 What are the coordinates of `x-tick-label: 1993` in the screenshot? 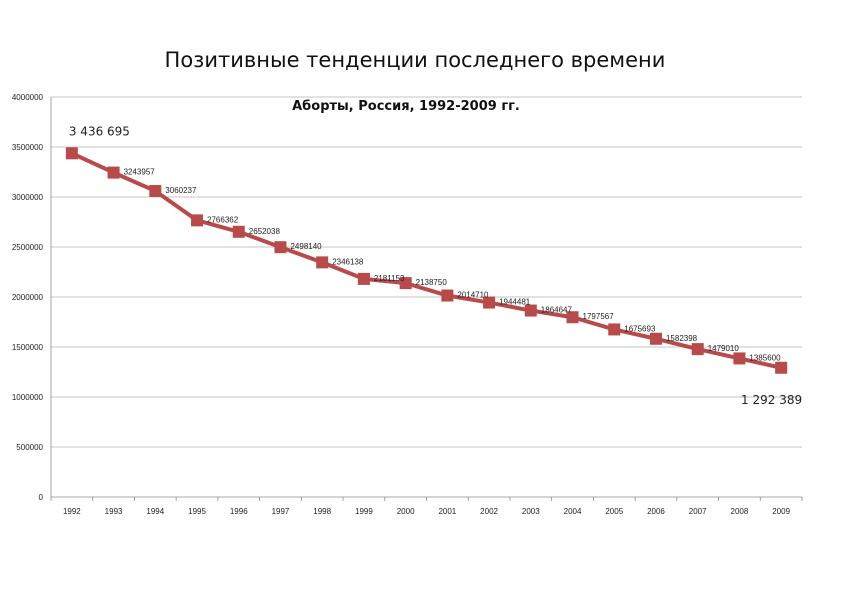 It's located at (114, 511).